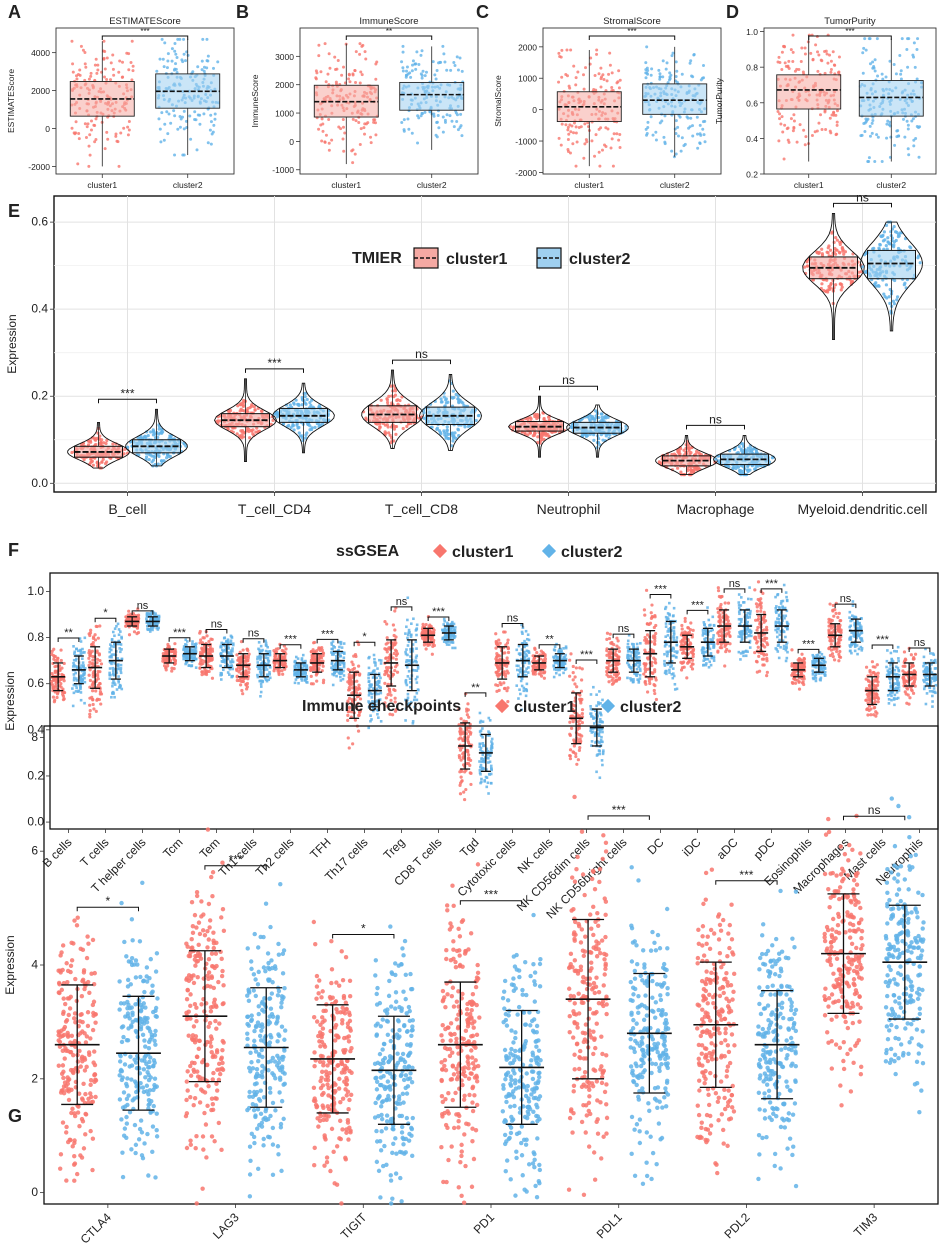 This screenshot has width=948, height=1252. Describe the element at coordinates (440, 551) in the screenshot. I see `legend-key` at that location.